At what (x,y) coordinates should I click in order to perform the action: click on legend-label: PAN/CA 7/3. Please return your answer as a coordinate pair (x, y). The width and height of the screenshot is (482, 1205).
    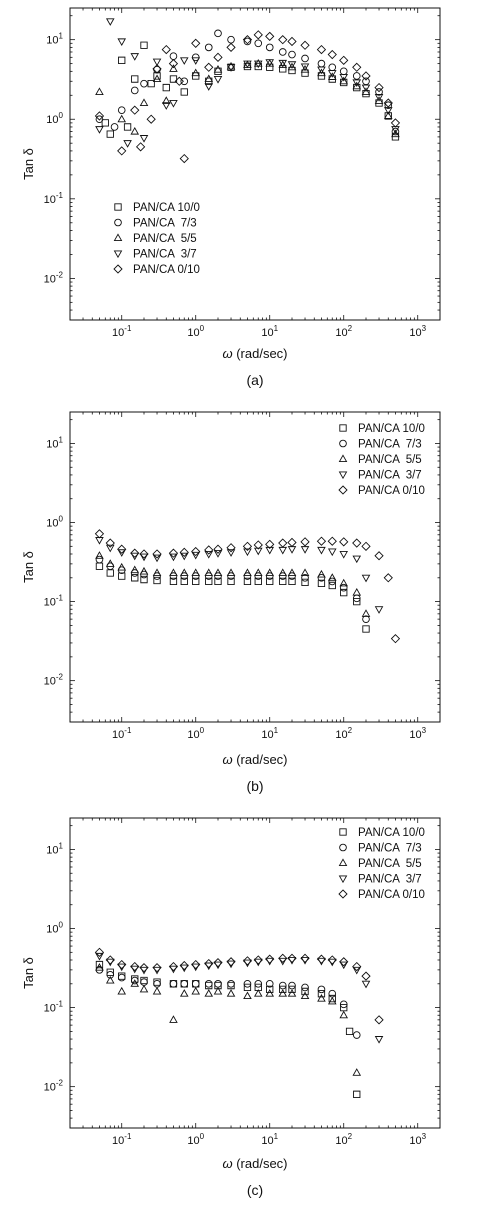
    Looking at the image, I should click on (390, 849).